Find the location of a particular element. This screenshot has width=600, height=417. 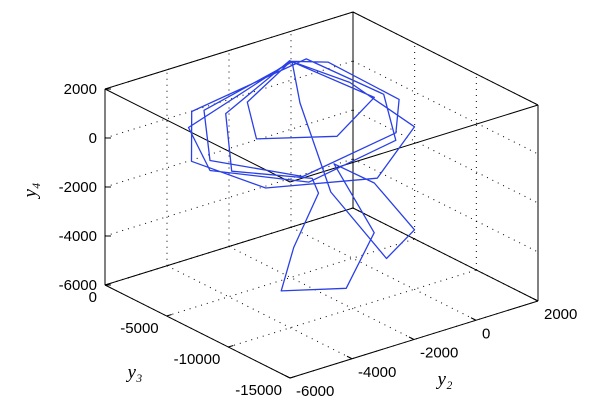

y-axis-label: y₃ is located at coordinates (133, 372).